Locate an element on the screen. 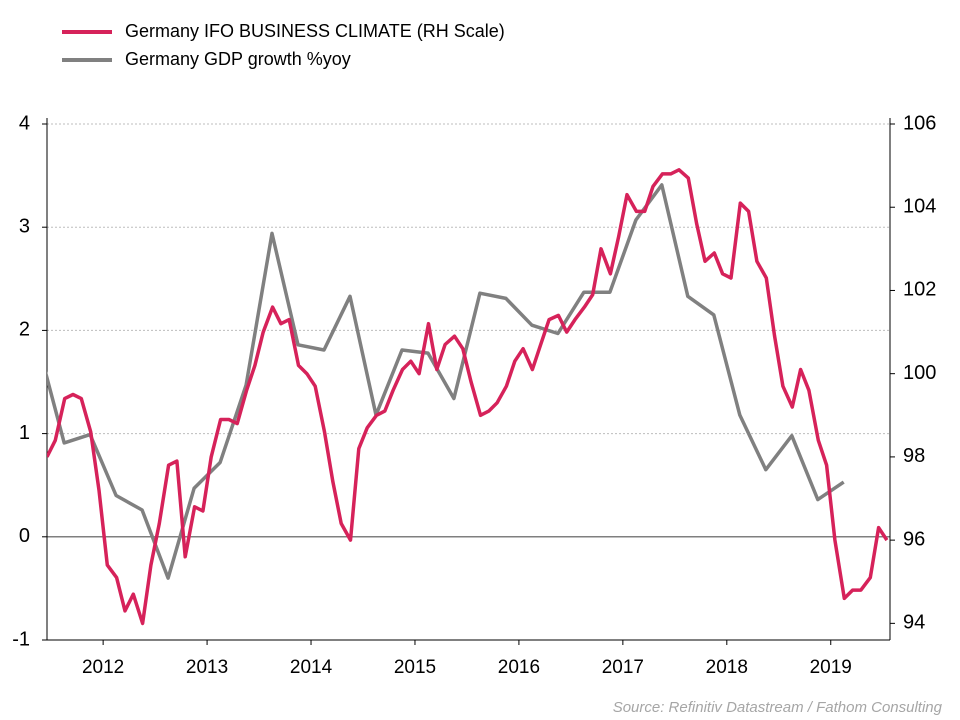 This screenshot has height=720, width=960. legend-label: Germany GDP growth %yoy is located at coordinates (238, 59).